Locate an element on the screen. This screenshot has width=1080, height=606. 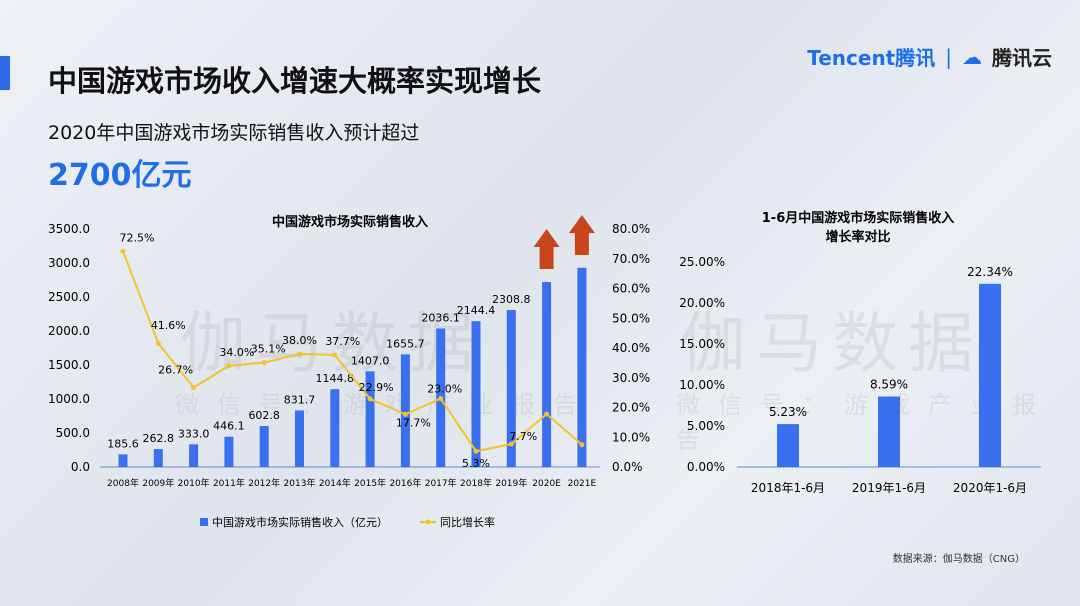
line-label: 17.7% is located at coordinates (413, 422).